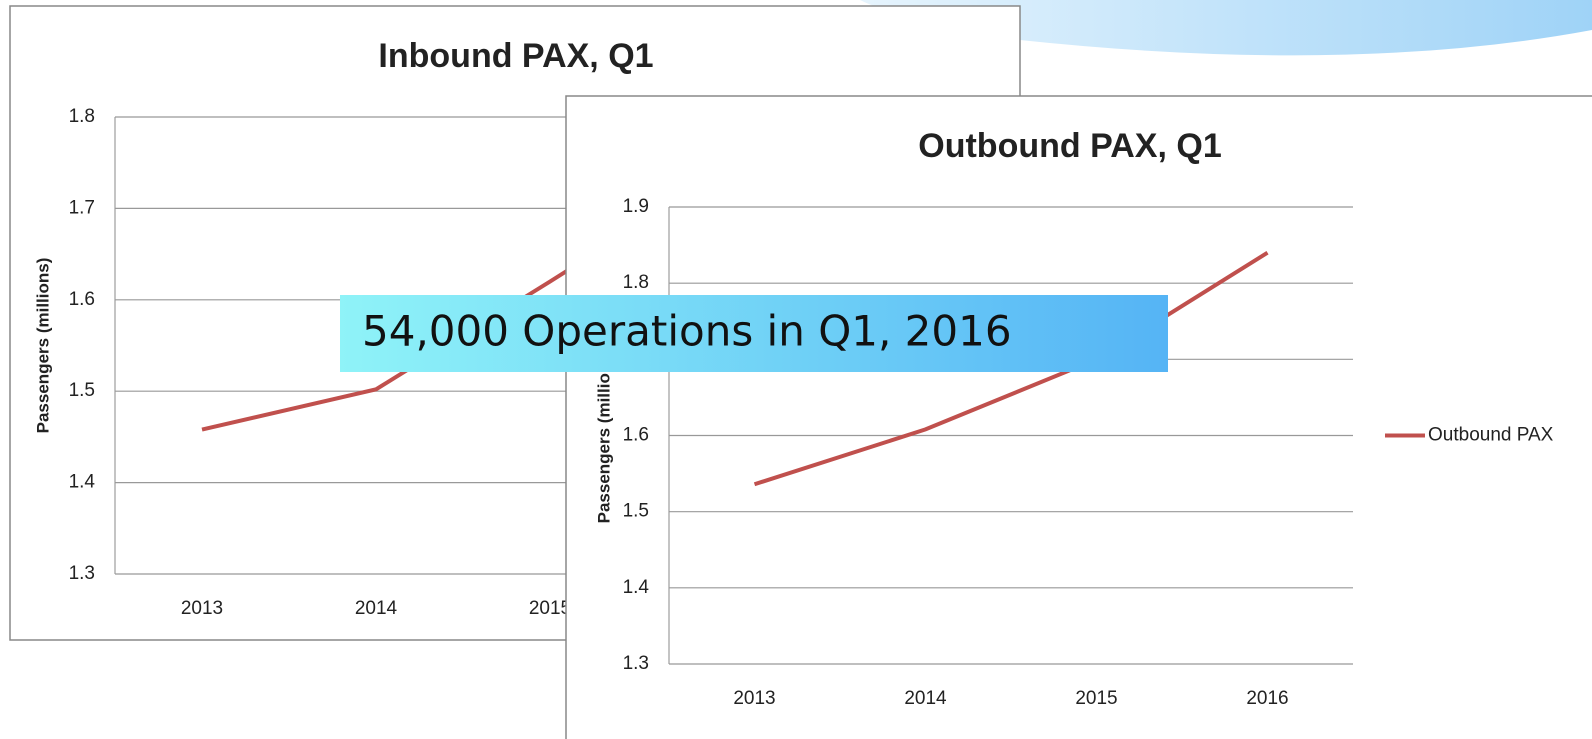  What do you see at coordinates (687, 331) in the screenshot?
I see `banner-text: 54,000 Operations in Q1, 2016` at bounding box center [687, 331].